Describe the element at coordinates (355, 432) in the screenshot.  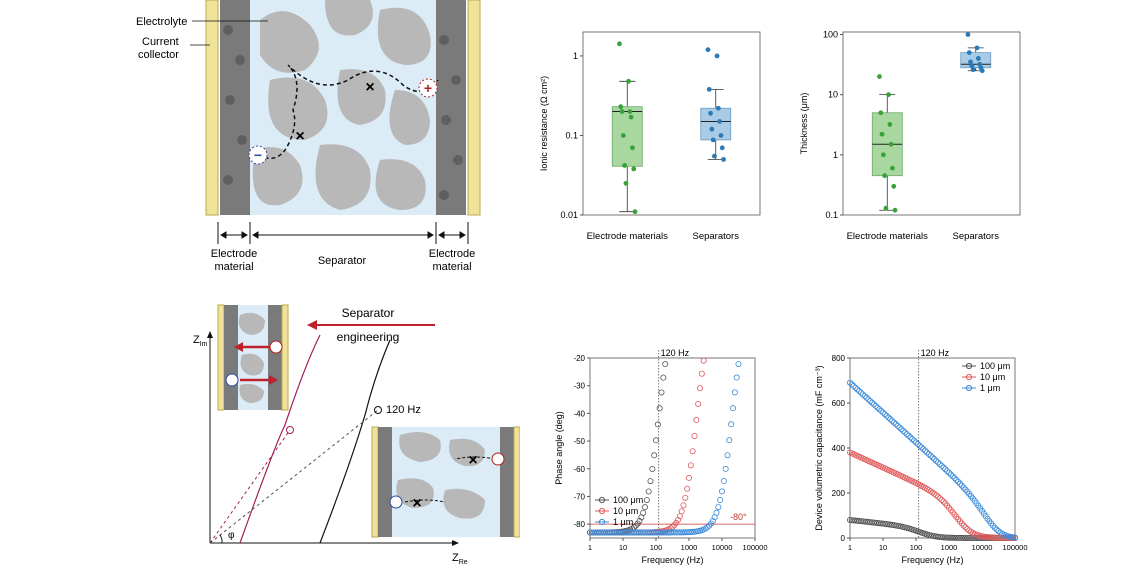
I see `bottom-schematic: ZIm ZRe 120 Hz φ Separator engineering` at that location.